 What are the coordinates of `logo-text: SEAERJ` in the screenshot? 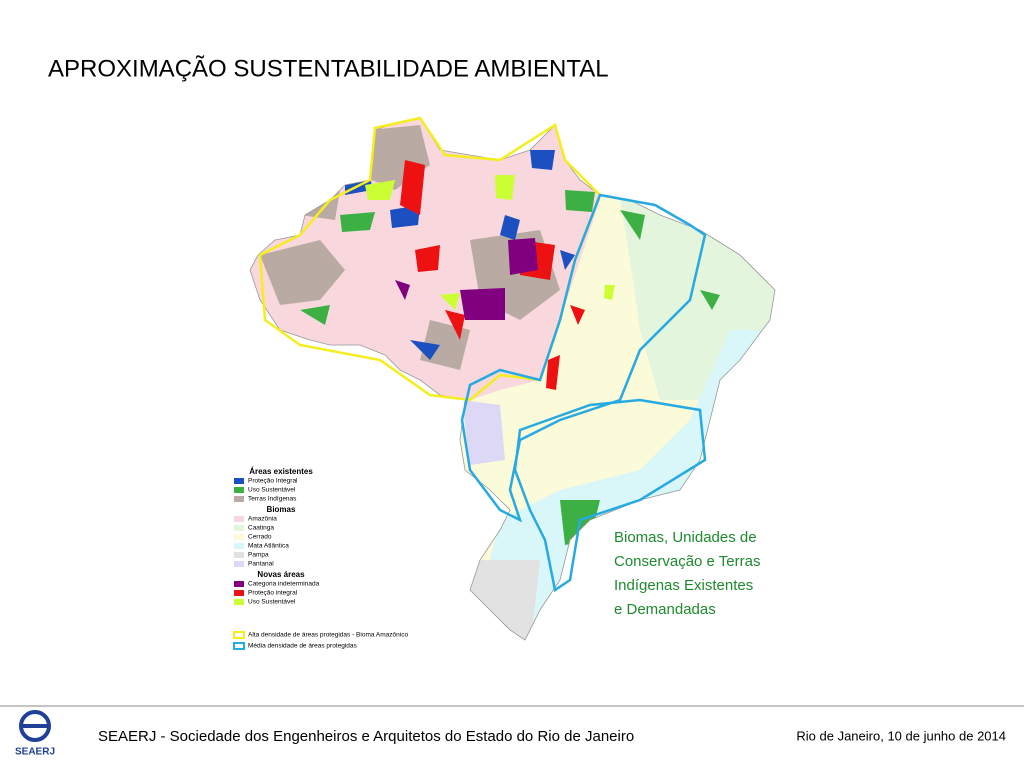 It's located at (35, 752).